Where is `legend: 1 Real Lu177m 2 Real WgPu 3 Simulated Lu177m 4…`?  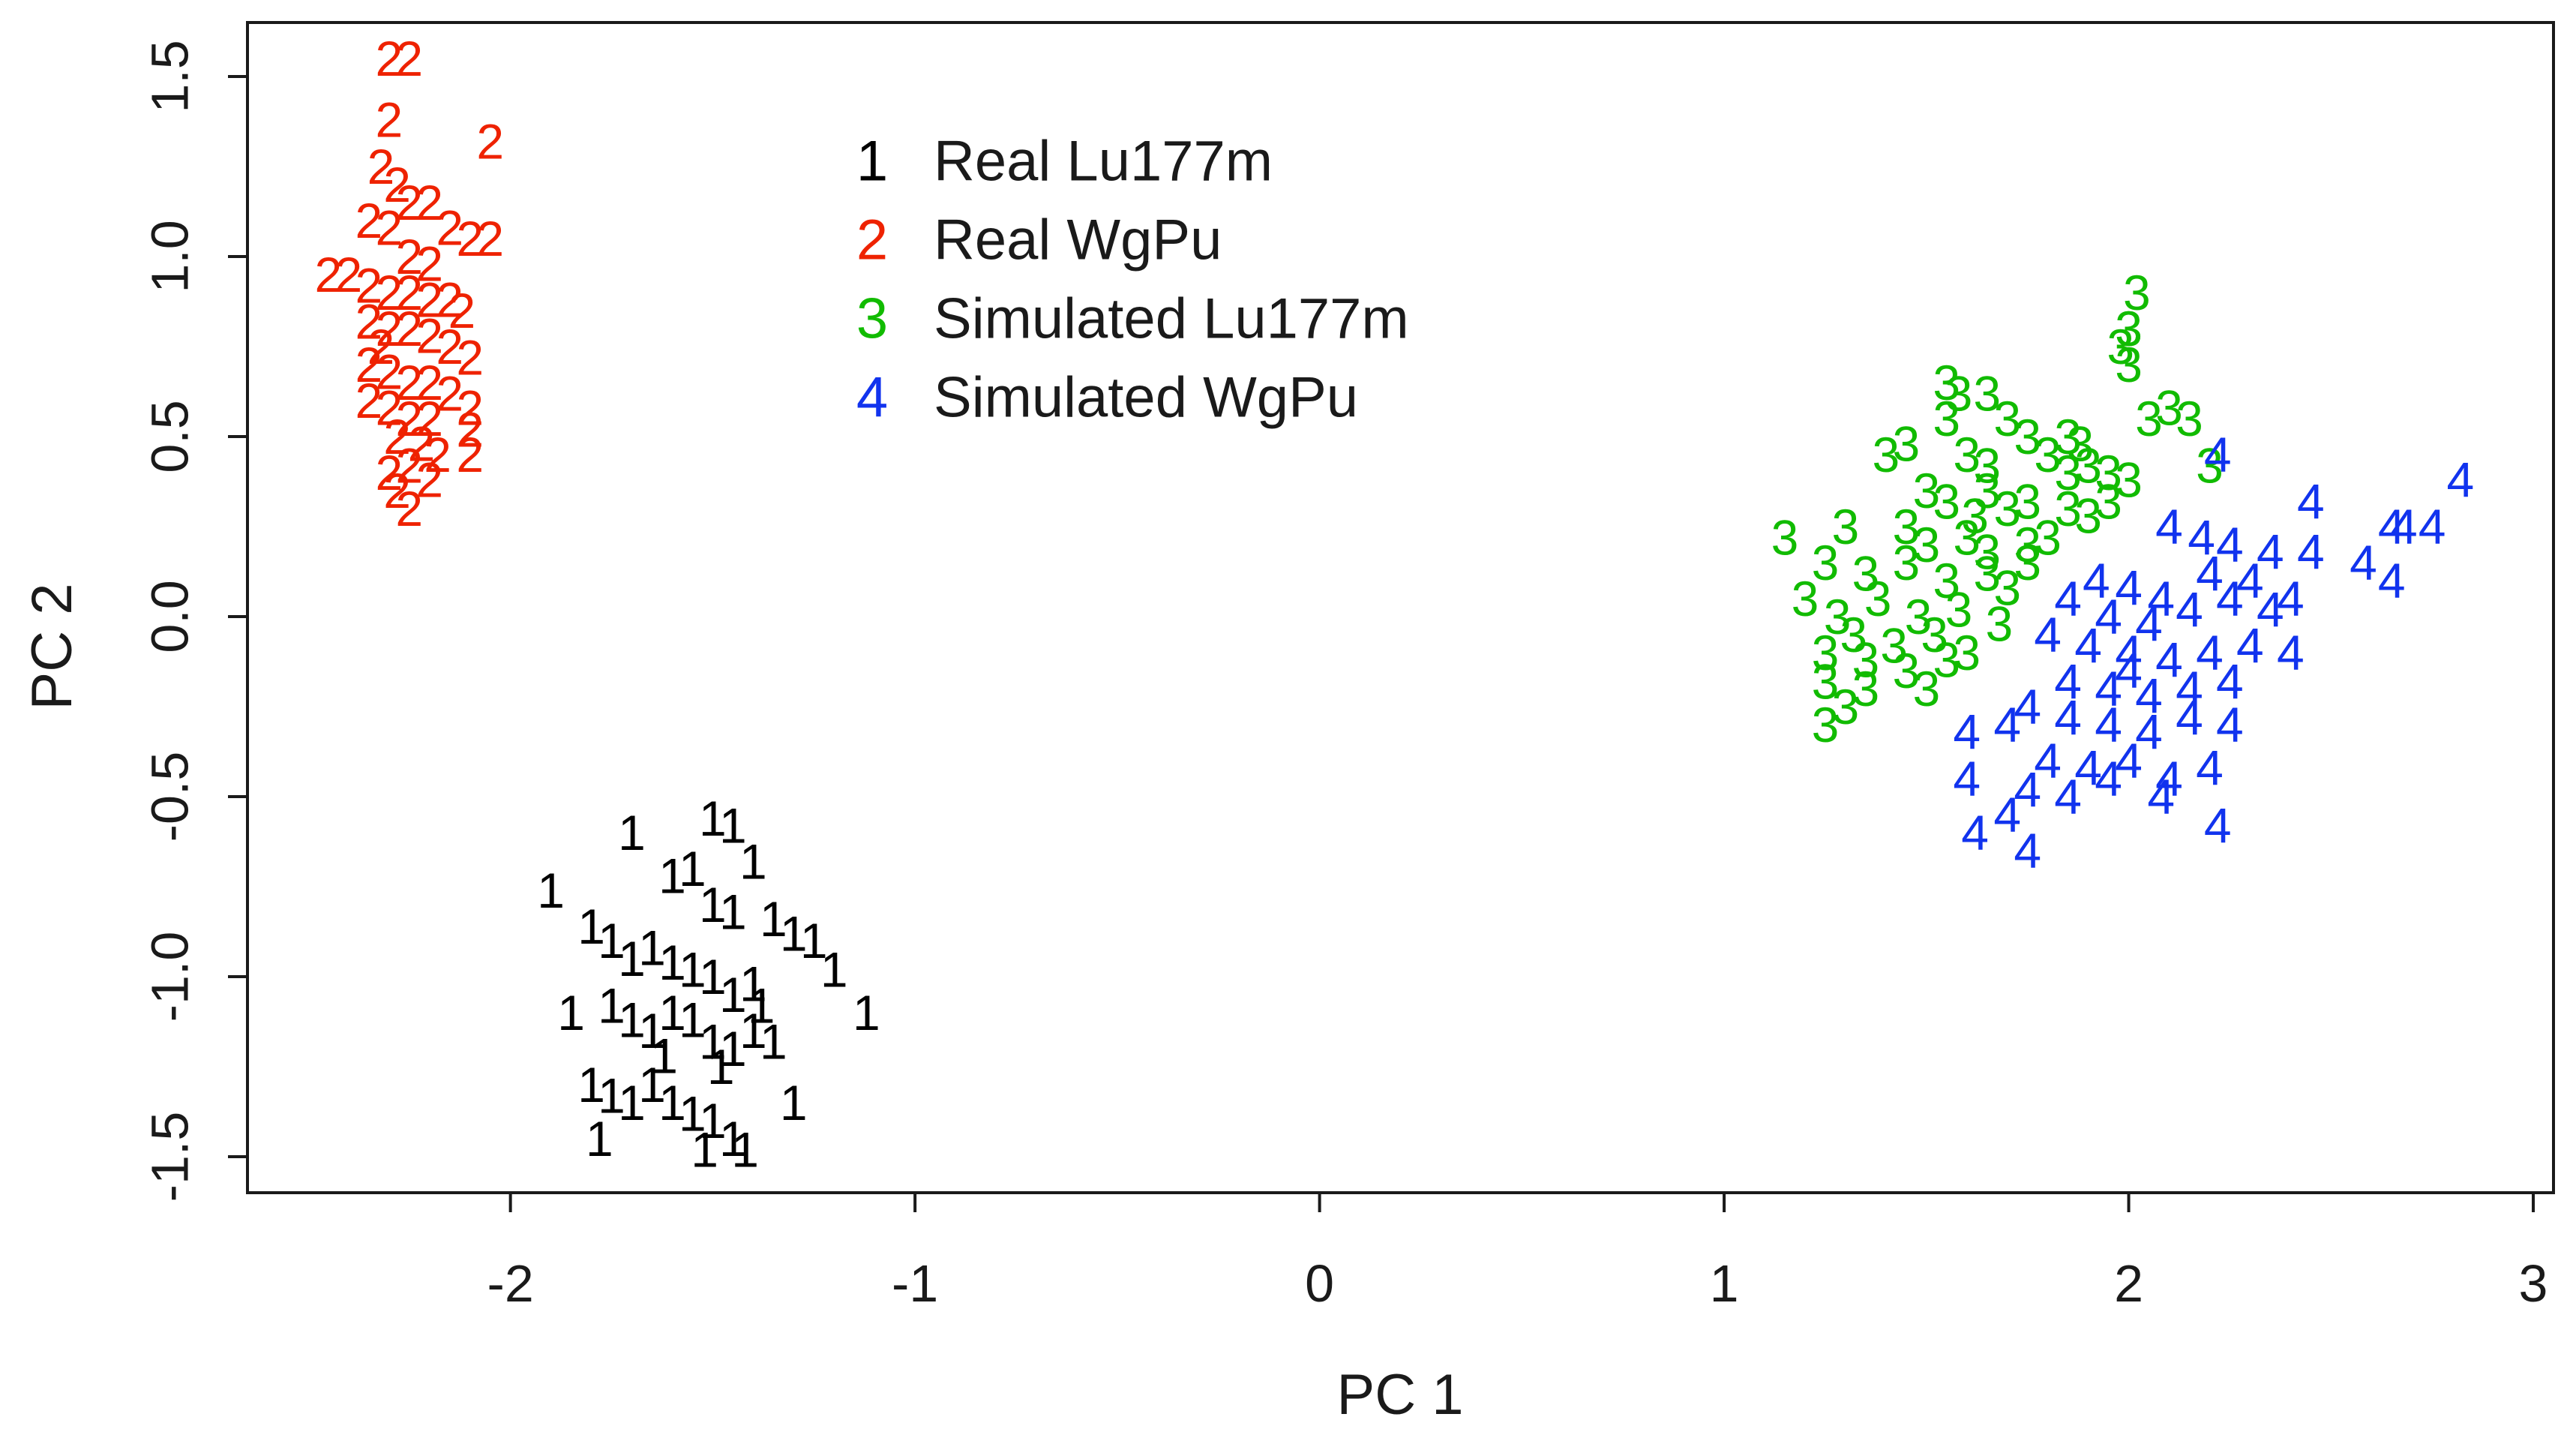
legend: 1 Real Lu177m 2 Real WgPu 3 Simulated Lu177m 4… is located at coordinates (1133, 280).